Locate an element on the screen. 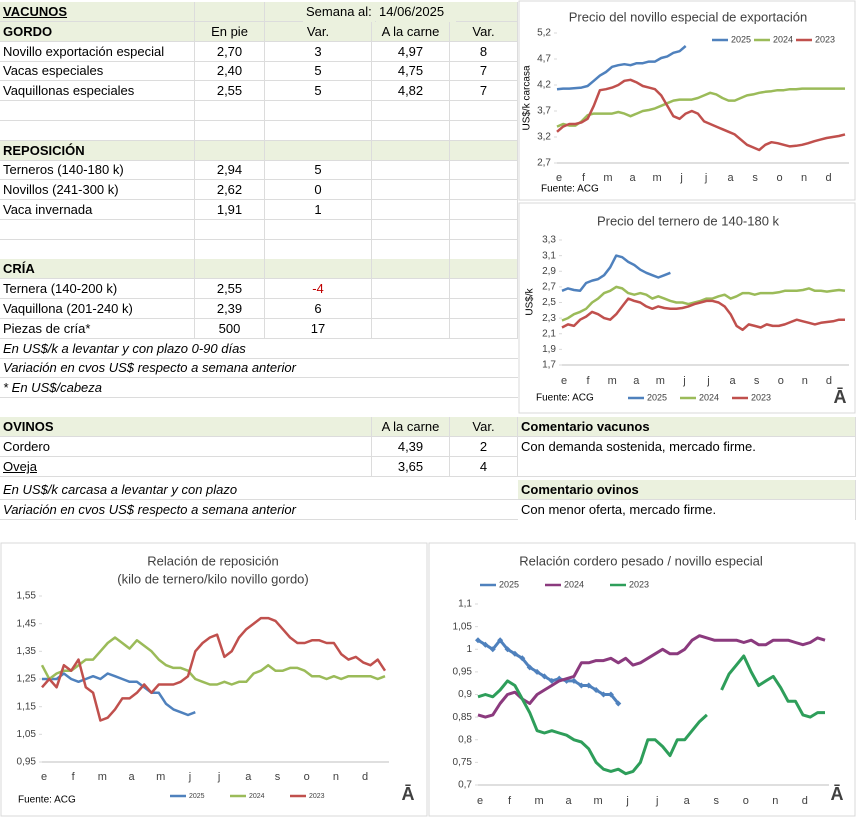 The height and width of the screenshot is (817, 856). chart-subtitle: (kilo de ternero/kilo novillo gordo) is located at coordinates (212, 578).